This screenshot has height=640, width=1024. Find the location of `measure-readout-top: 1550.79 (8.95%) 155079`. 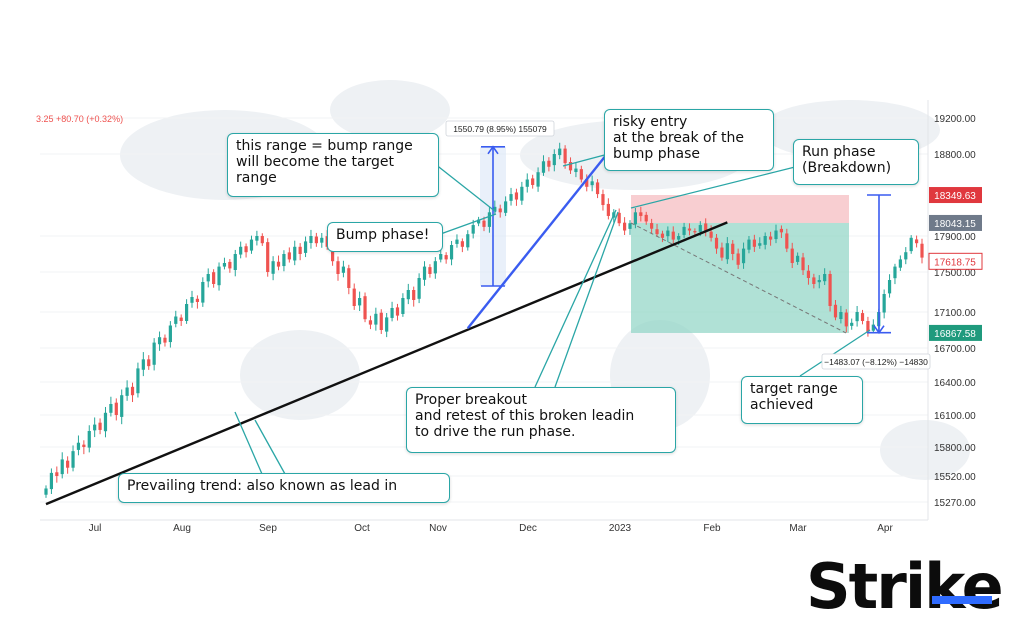

measure-readout-top: 1550.79 (8.95%) 155079 is located at coordinates (500, 129).